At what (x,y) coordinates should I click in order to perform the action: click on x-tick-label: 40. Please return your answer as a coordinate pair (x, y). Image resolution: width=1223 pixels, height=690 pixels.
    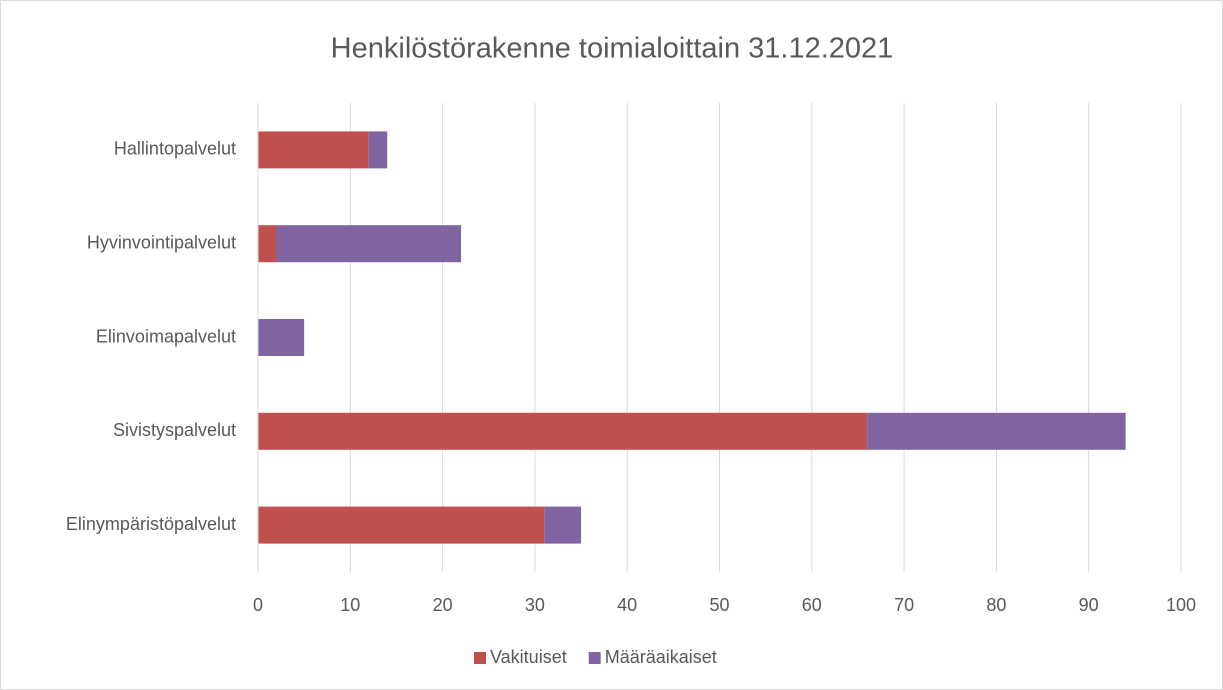
    Looking at the image, I should click on (627, 605).